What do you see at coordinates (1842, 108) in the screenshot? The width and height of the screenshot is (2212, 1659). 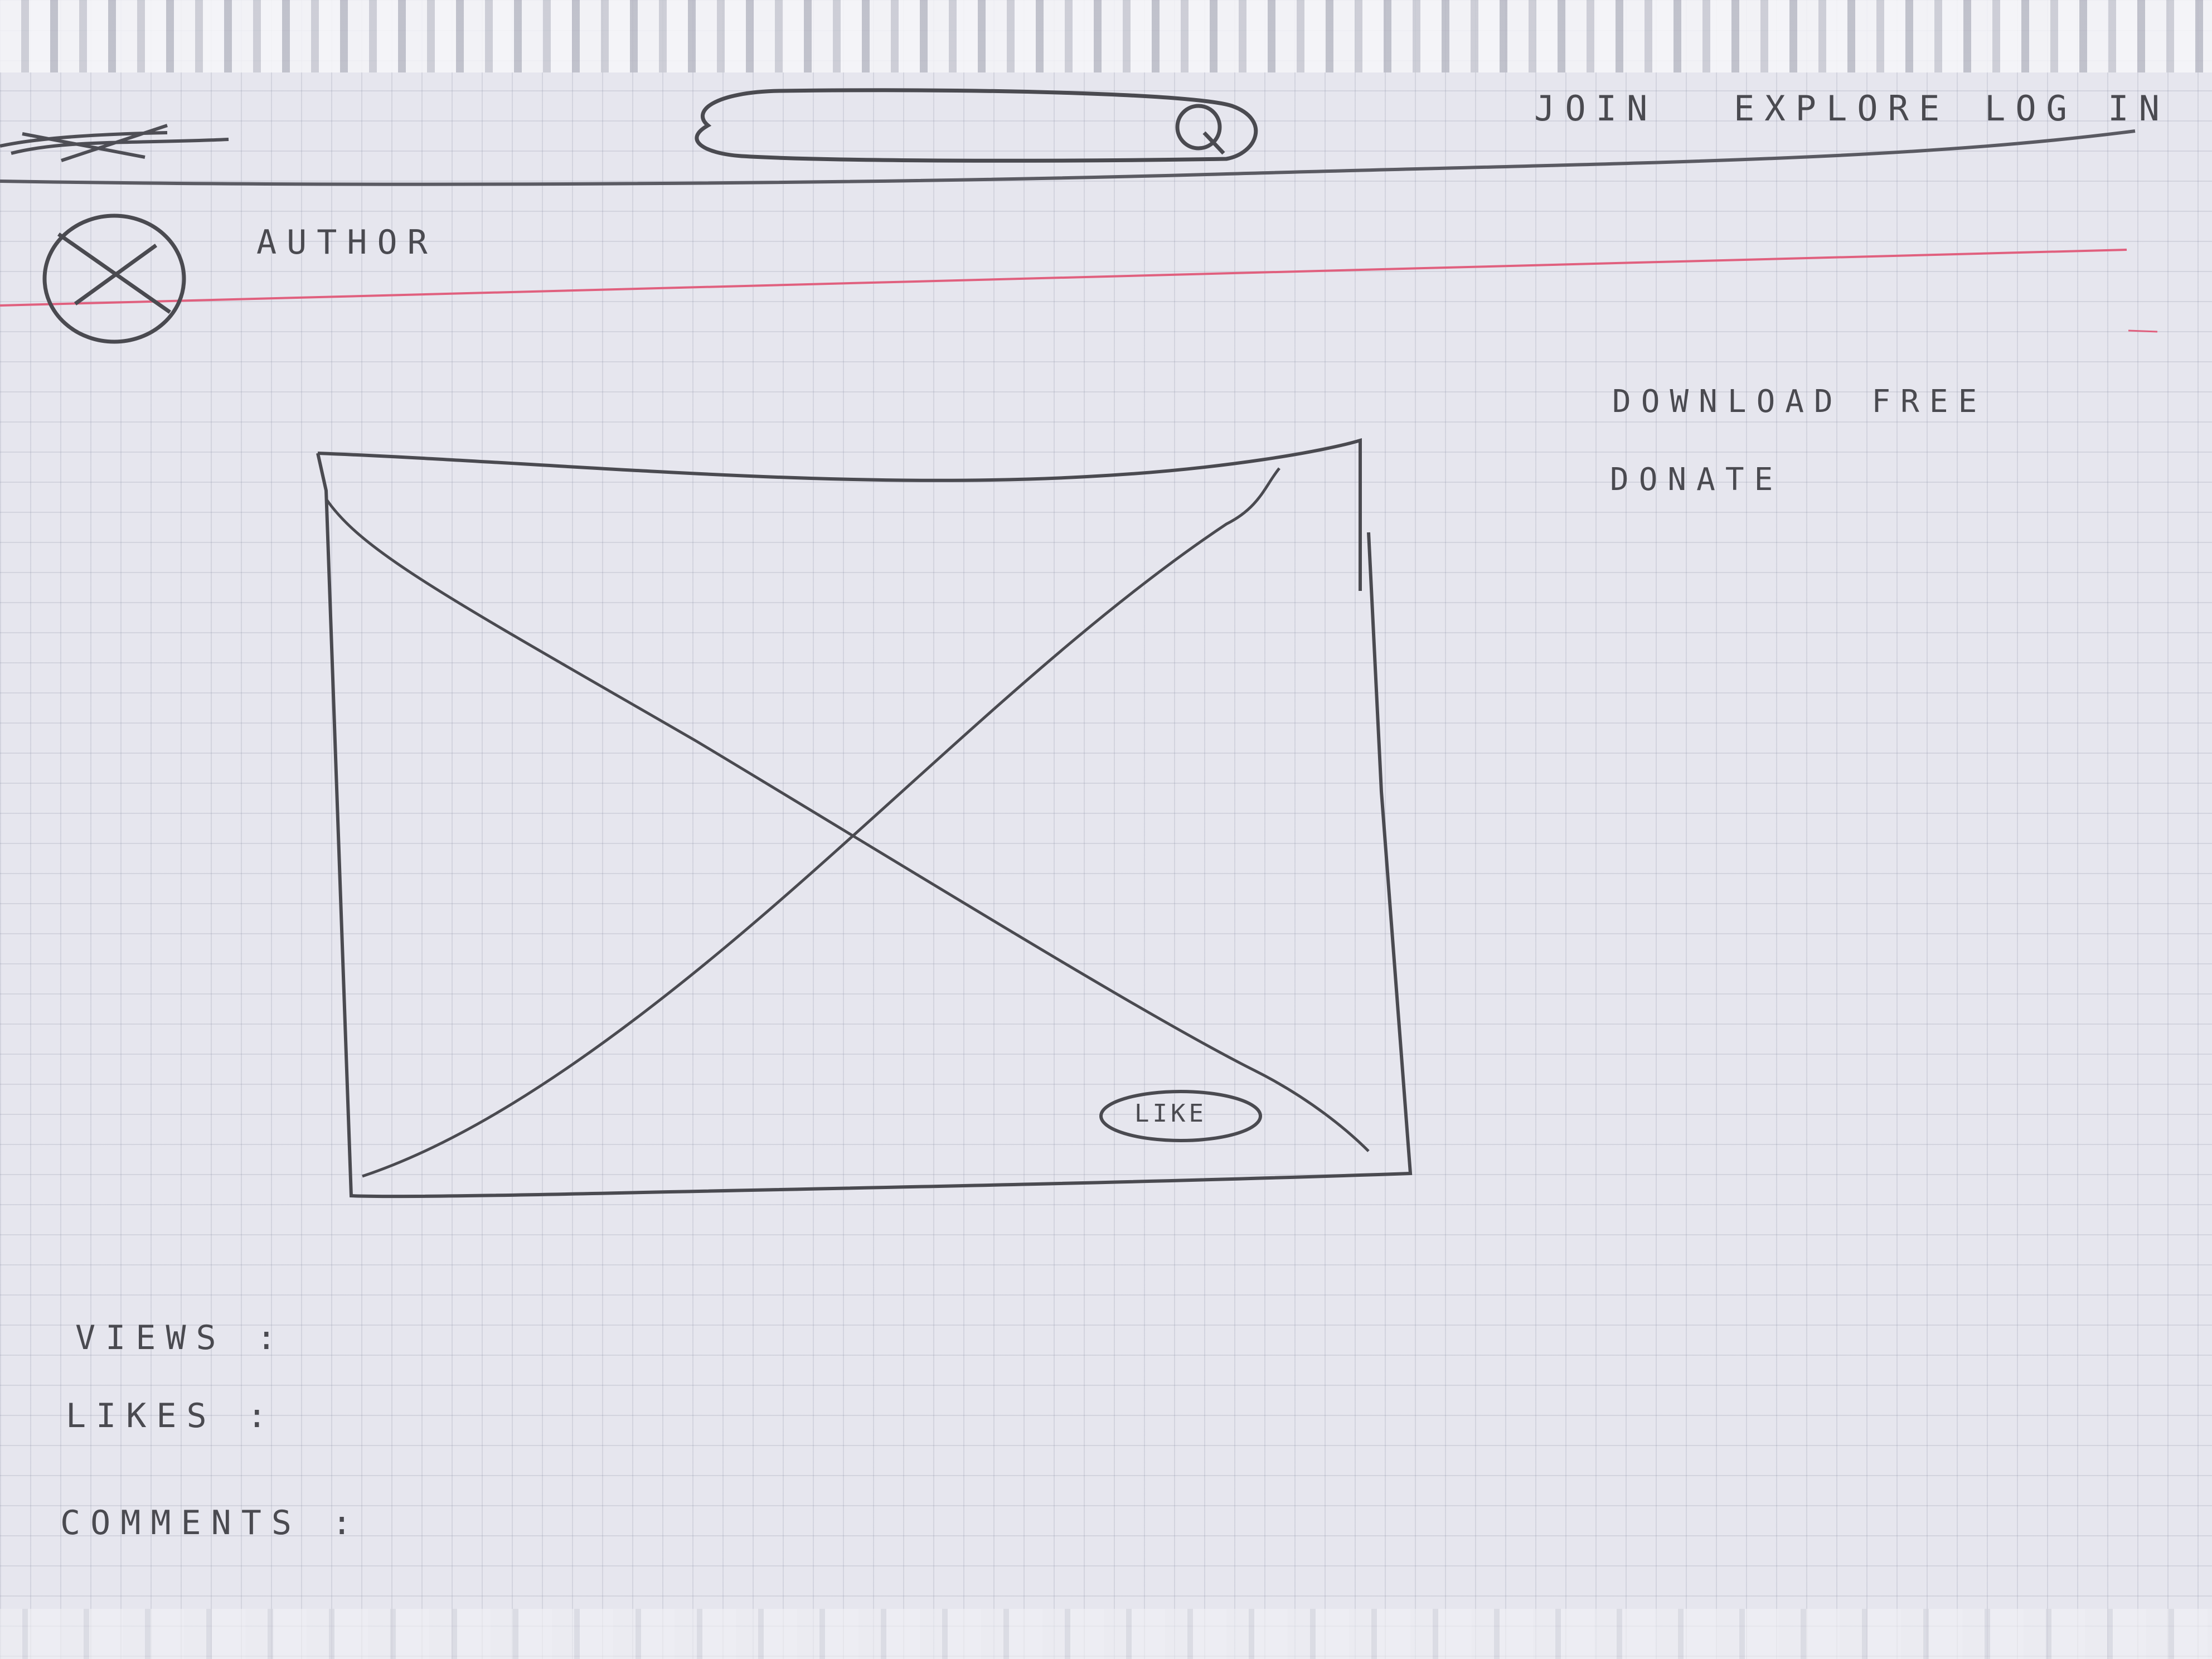 I see `nav-explore-link: Explore` at bounding box center [1842, 108].